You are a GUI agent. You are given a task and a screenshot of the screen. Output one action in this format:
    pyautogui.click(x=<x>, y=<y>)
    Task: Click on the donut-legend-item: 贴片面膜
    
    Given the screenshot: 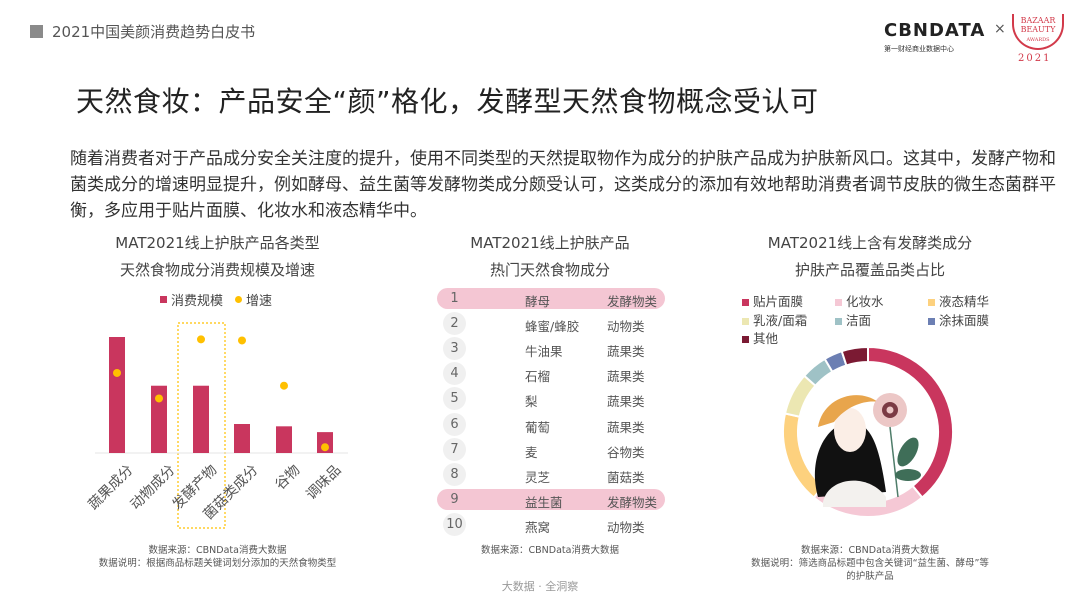 What is the action you would take?
    pyautogui.click(x=772, y=300)
    